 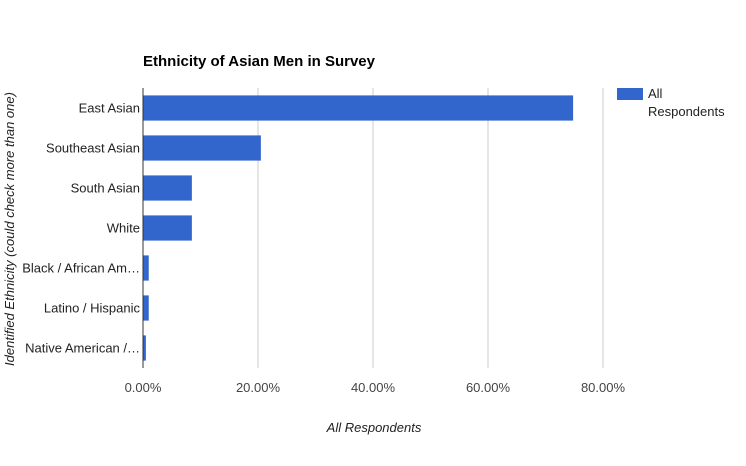 What do you see at coordinates (603, 387) in the screenshot?
I see `x-tick-label: 80.00%` at bounding box center [603, 387].